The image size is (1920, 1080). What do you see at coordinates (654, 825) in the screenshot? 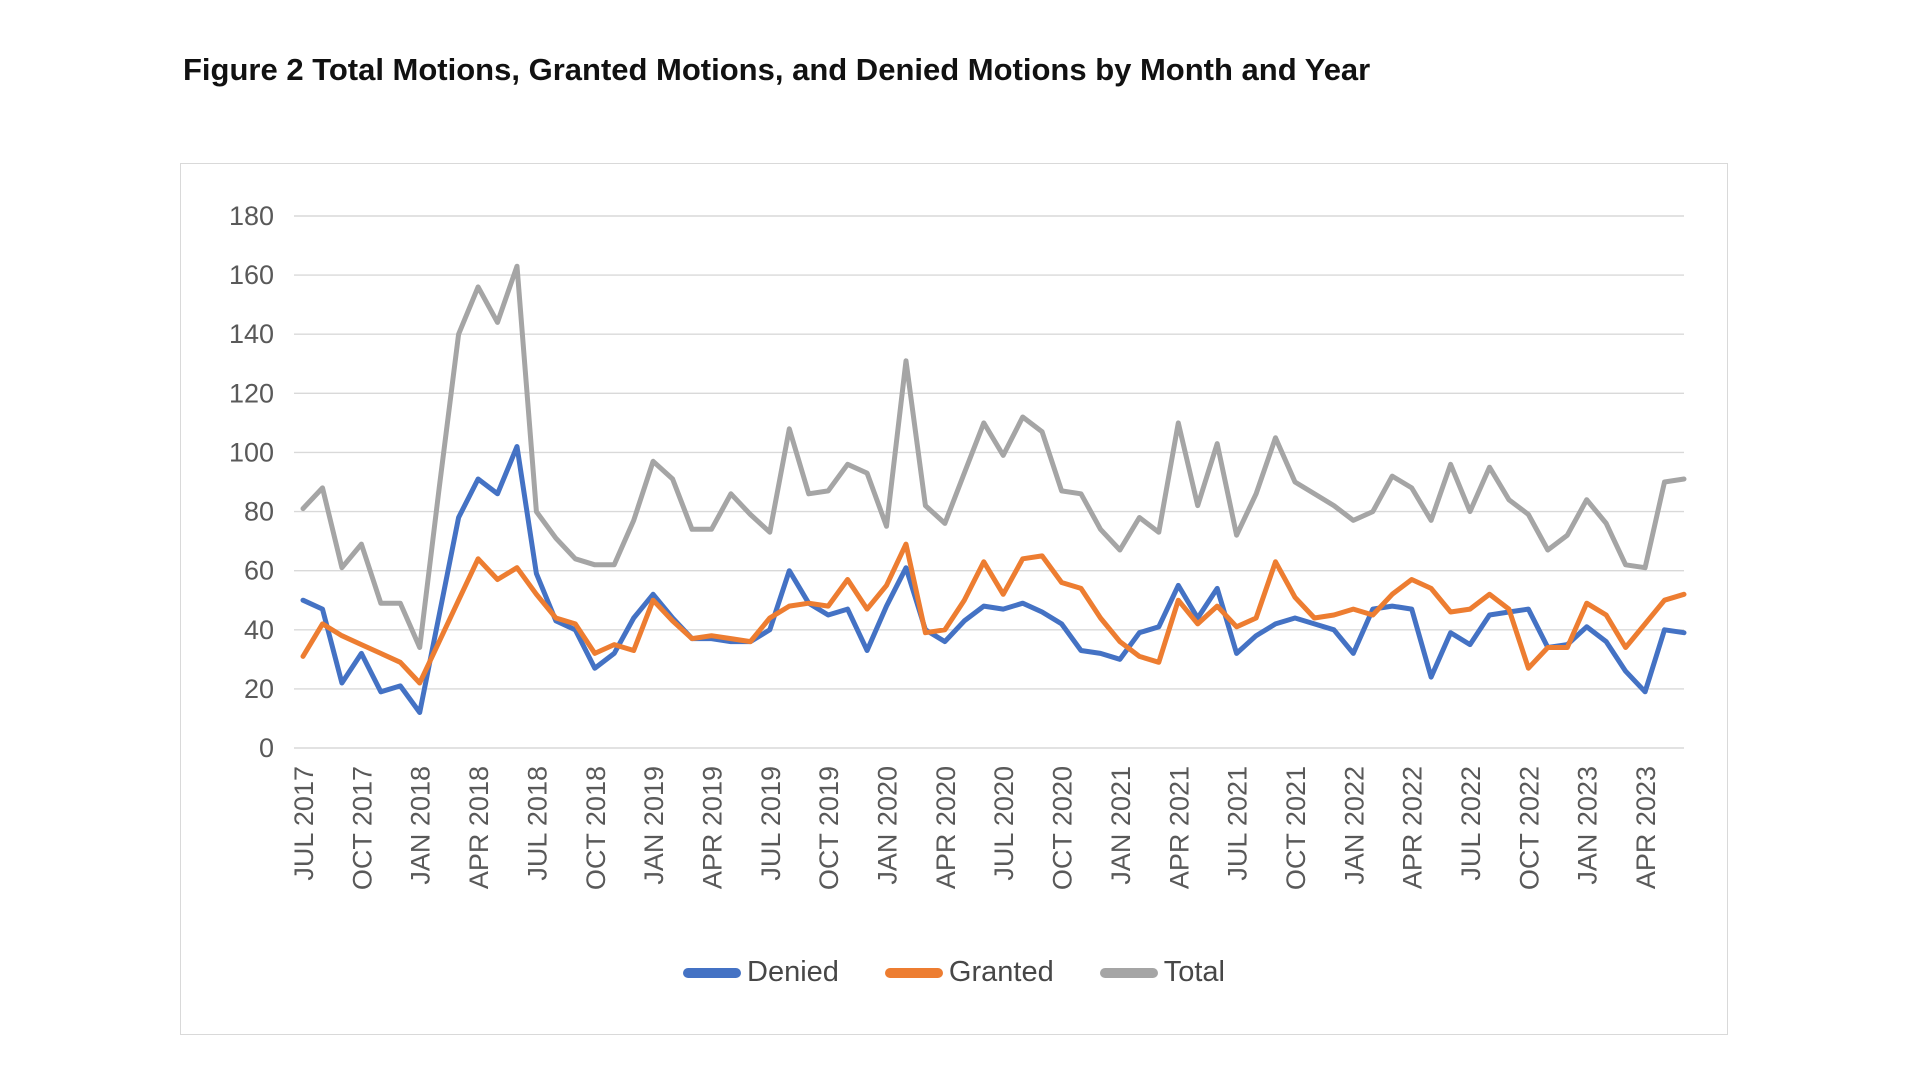
I see `x-tick-label: JAN 2019` at bounding box center [654, 825].